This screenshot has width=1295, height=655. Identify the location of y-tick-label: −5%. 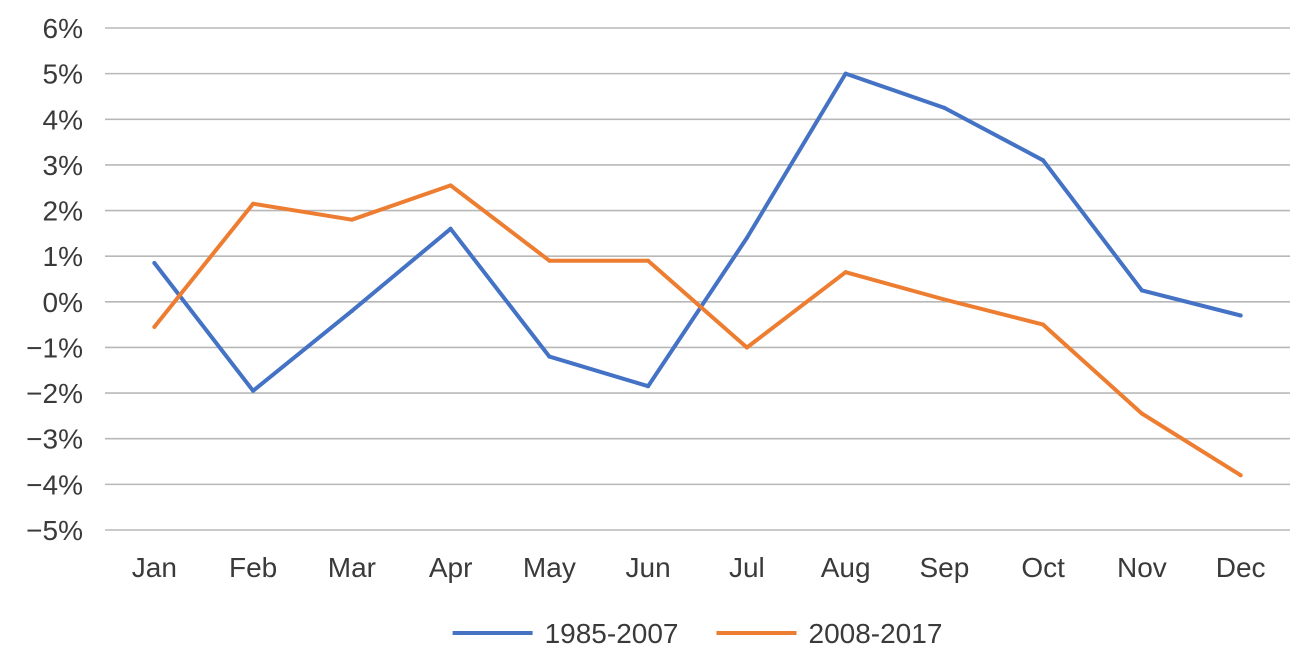
(54, 530).